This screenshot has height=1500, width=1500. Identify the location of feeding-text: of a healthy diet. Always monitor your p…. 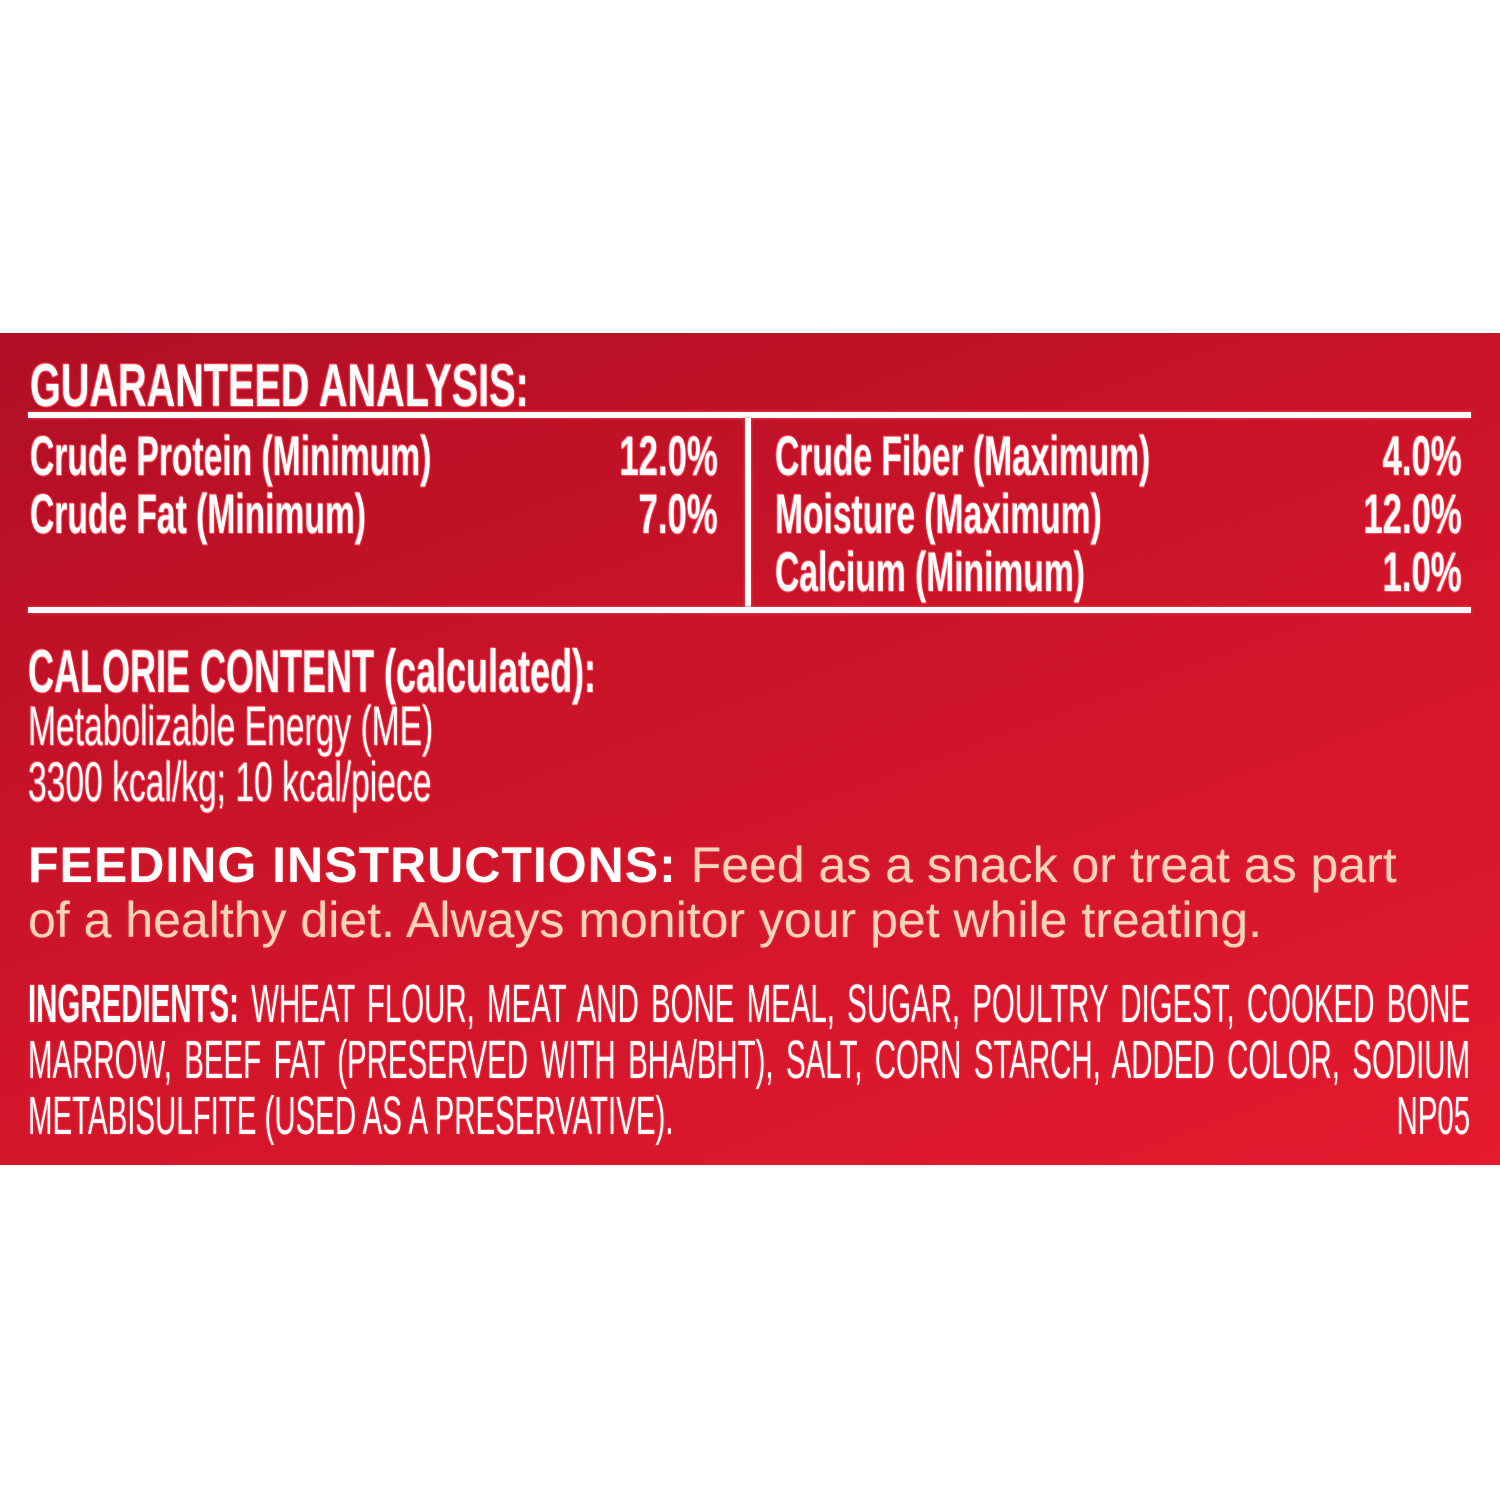
(645, 920).